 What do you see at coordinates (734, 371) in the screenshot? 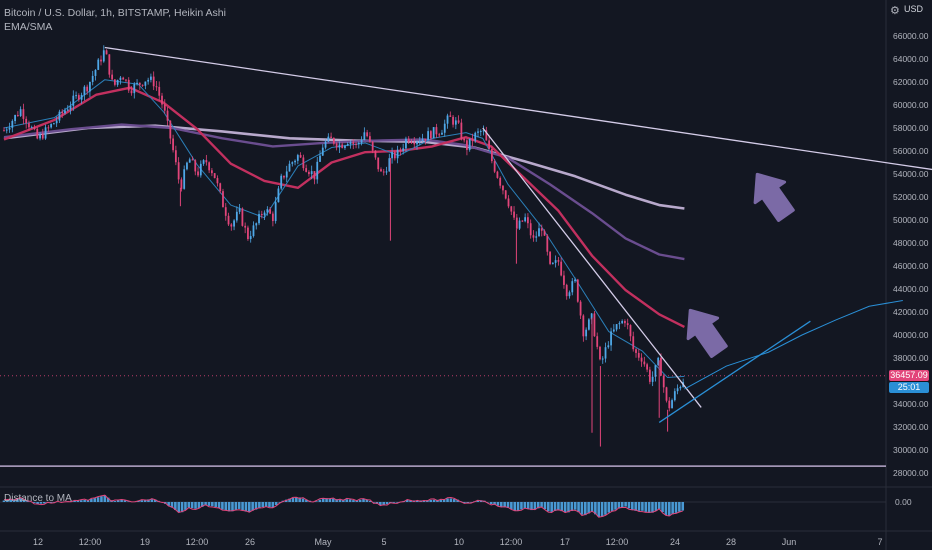
I see `uptrend_support-trendline` at bounding box center [734, 371].